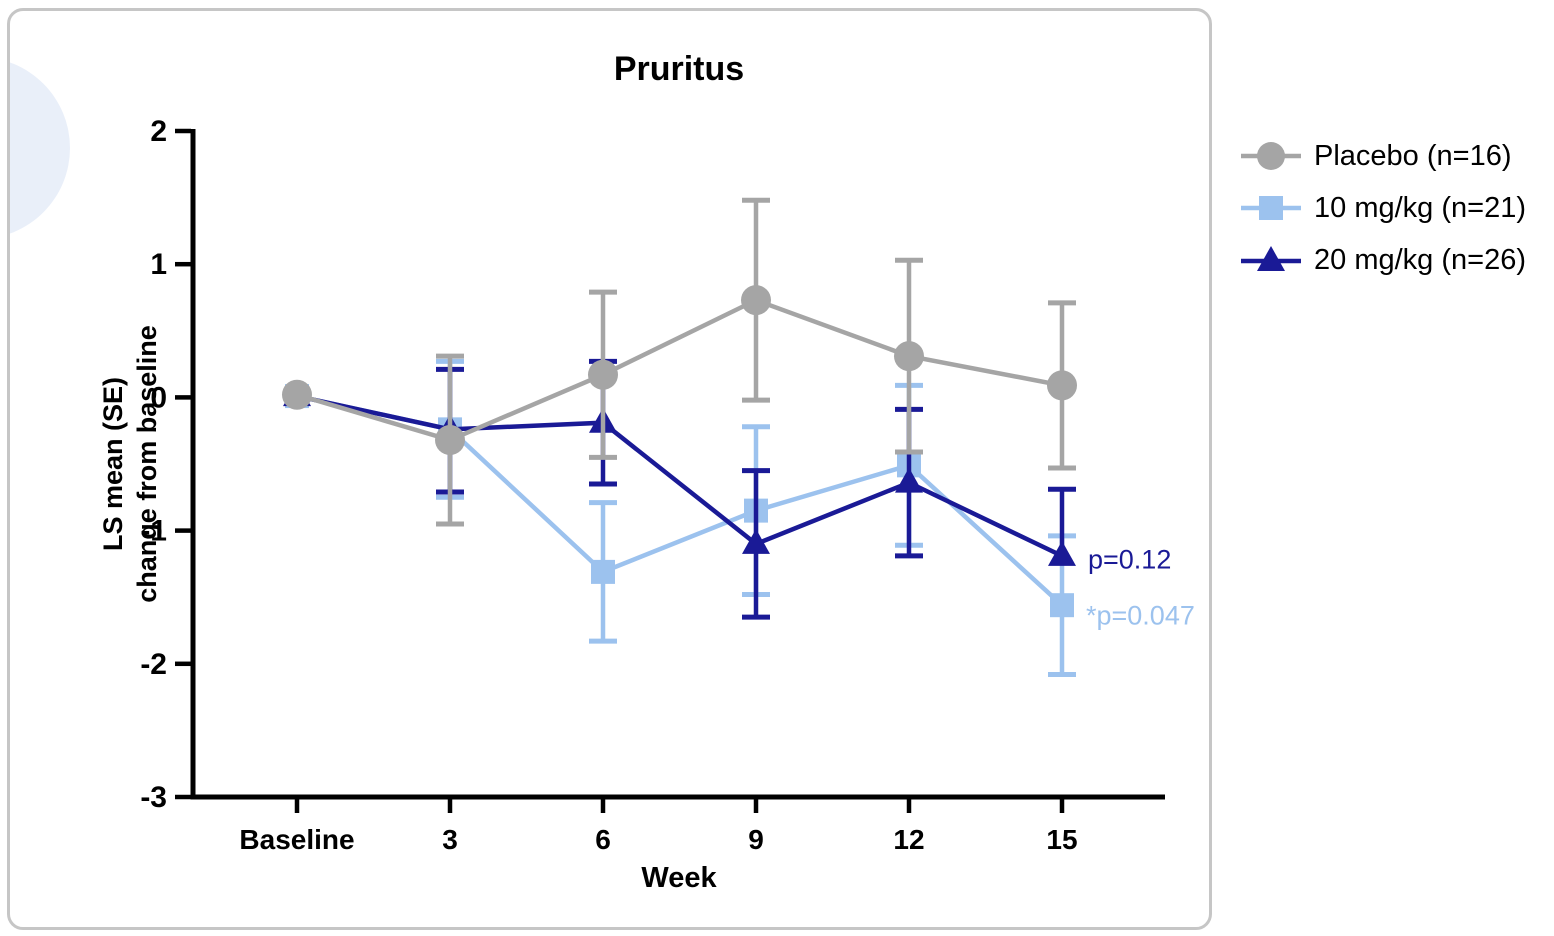 The image size is (1554, 936). What do you see at coordinates (450, 839) in the screenshot?
I see `x-tick-label: 3` at bounding box center [450, 839].